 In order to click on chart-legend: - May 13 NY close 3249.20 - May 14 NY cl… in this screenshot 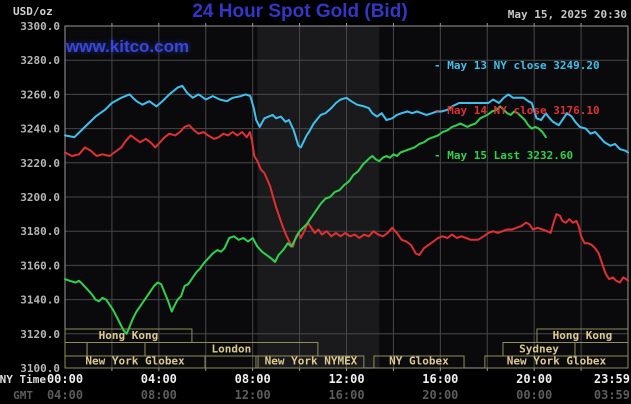, I will do `click(517, 110)`.